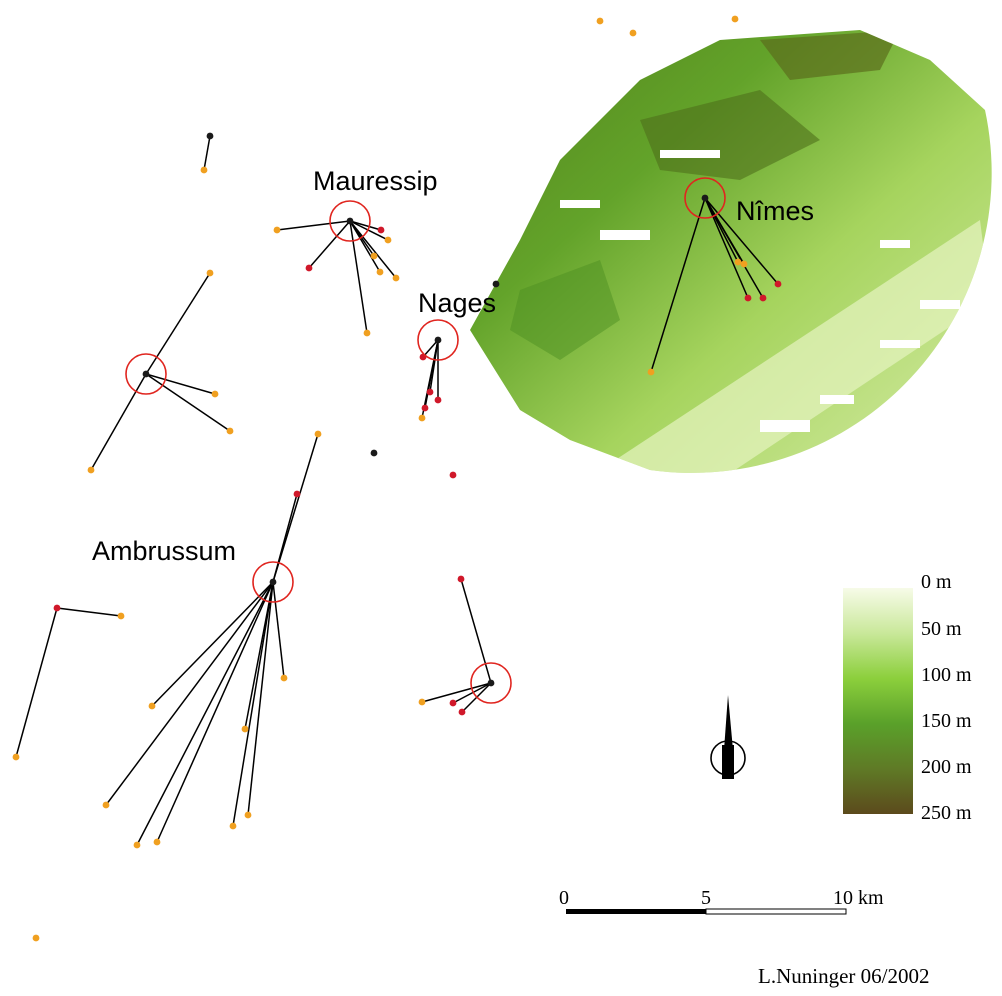  What do you see at coordinates (946, 675) in the screenshot?
I see `legend-label-100m: 100 m` at bounding box center [946, 675].